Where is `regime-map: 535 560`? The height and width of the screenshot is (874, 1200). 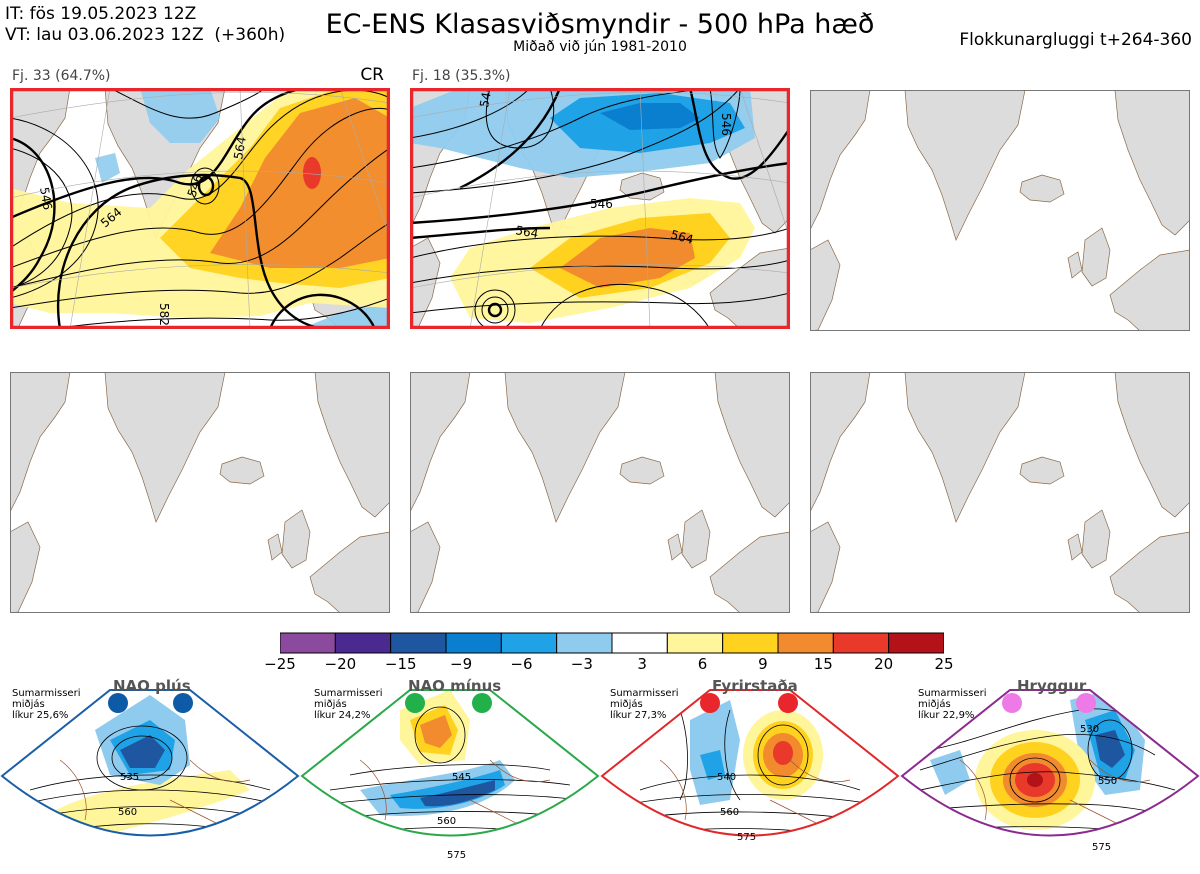 regime-map: 535 560 is located at coordinates (150, 763).